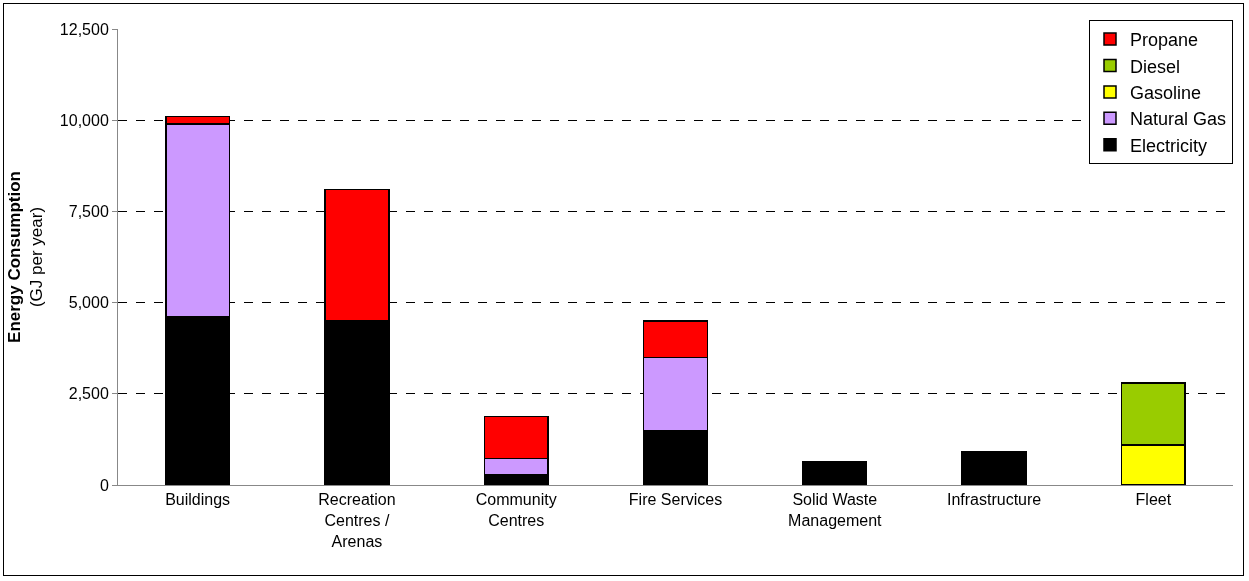 This screenshot has height=581, width=1249. Describe the element at coordinates (88, 394) in the screenshot. I see `y-tick-label: 2,500` at that location.